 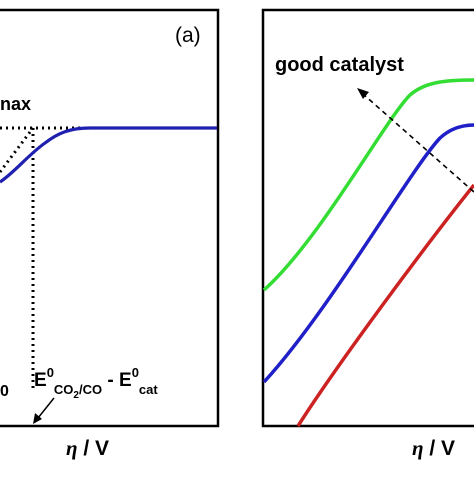 I want to click on dotted-tangent-line, so click(x=17, y=150).